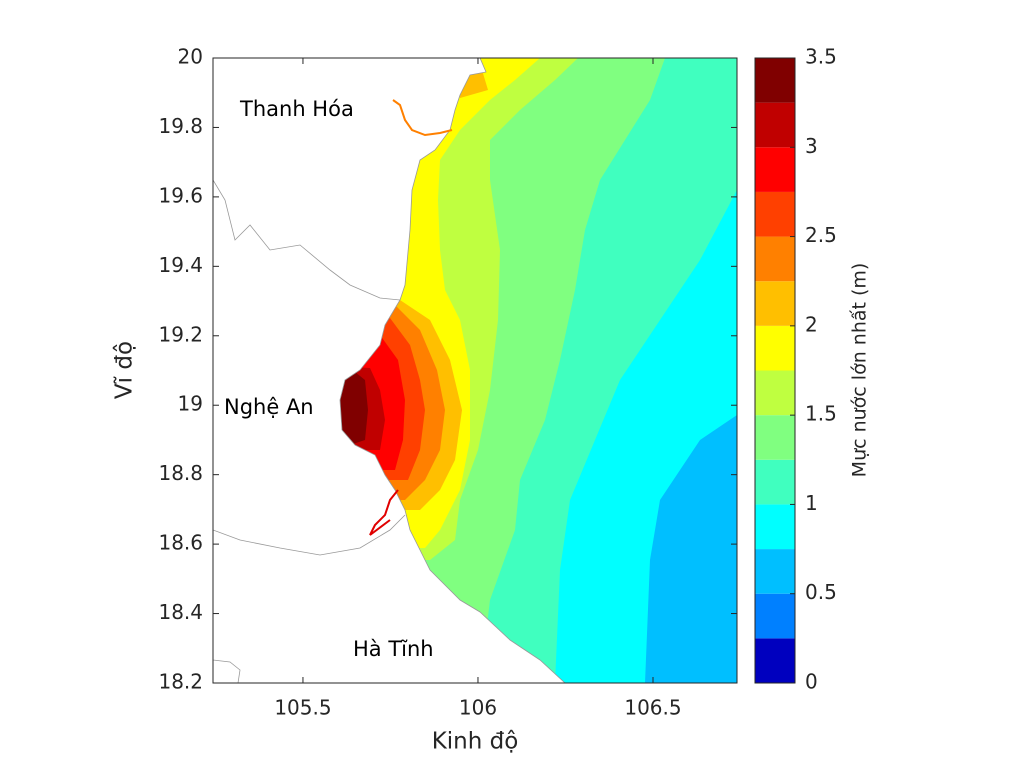  I want to click on x-axis-label: Kinh độ, so click(475, 742).